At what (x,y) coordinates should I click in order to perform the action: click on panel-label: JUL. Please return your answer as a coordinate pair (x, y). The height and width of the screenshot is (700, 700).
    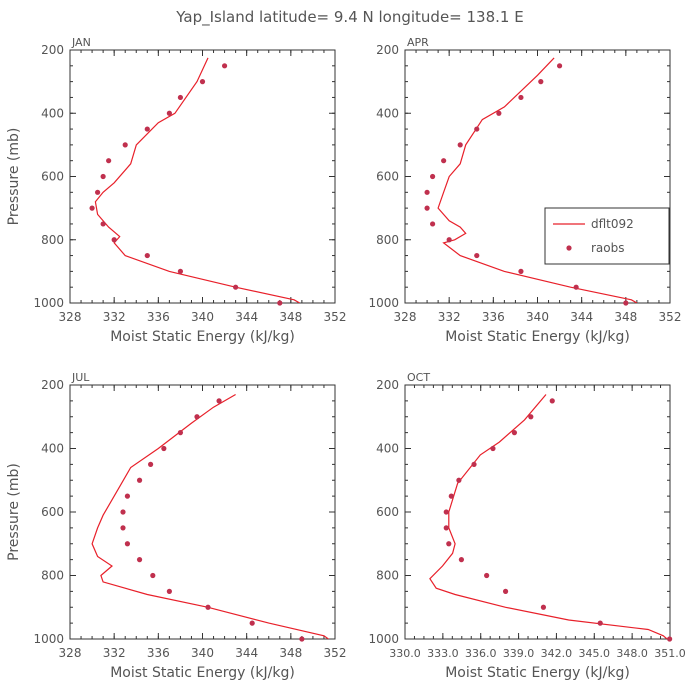
    Looking at the image, I should click on (80, 377).